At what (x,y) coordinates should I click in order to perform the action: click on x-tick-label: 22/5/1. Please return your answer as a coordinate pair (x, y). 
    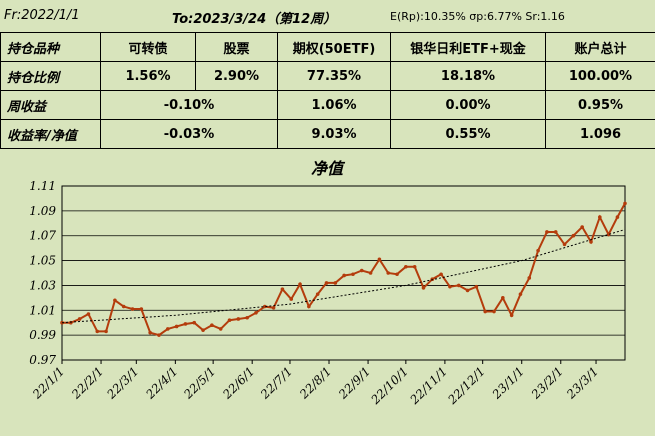
    Looking at the image, I should click on (199, 383).